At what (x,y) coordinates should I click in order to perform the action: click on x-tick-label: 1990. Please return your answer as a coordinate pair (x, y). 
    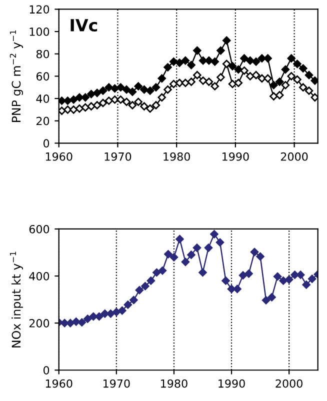
    Looking at the image, I should click on (231, 383).